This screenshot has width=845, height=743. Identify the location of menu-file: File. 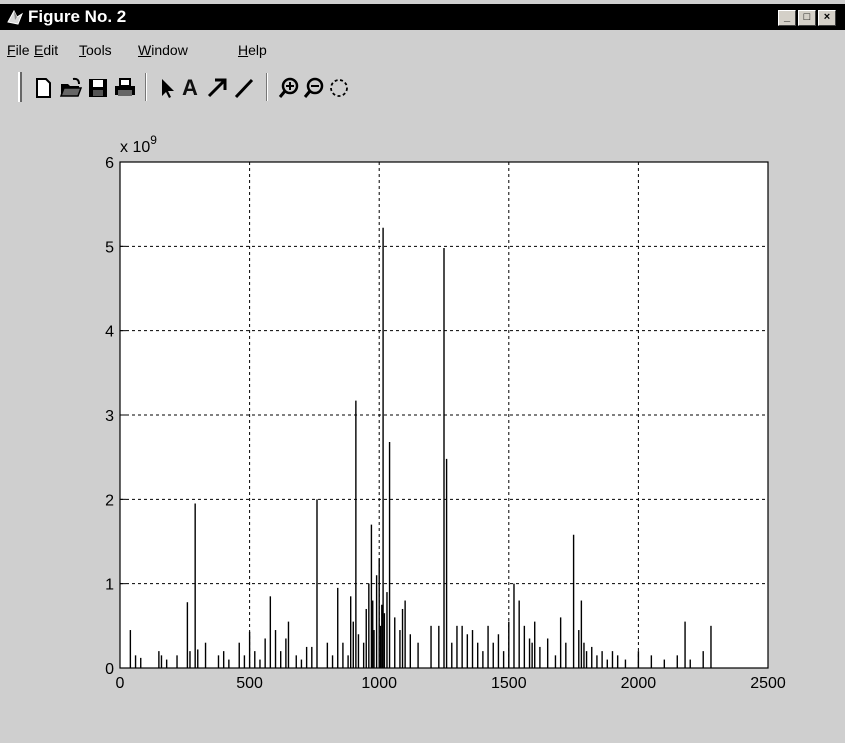
(18, 50).